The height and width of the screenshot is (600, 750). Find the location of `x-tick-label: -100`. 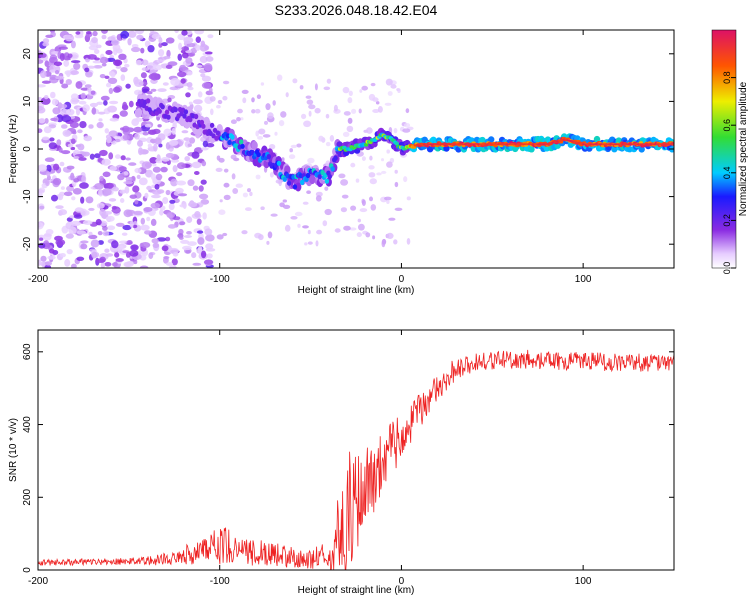

x-tick-label: -100 is located at coordinates (220, 581).